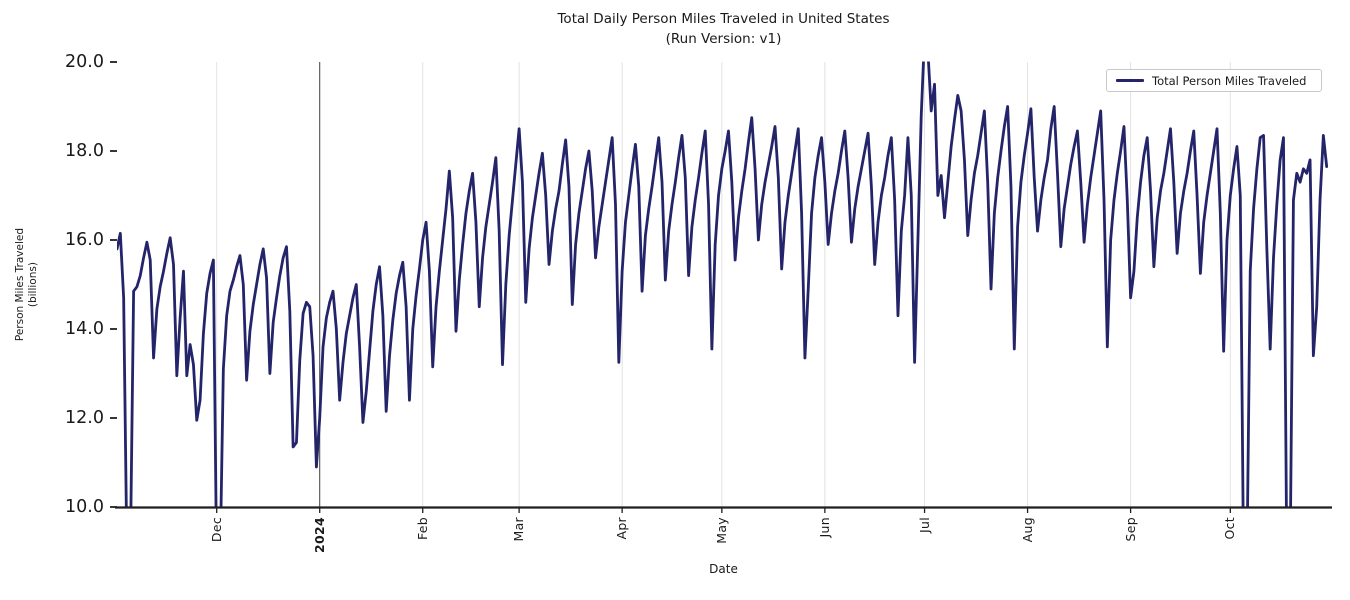  Describe the element at coordinates (422, 529) in the screenshot. I see `x-tick-label-feb: Feb` at that location.